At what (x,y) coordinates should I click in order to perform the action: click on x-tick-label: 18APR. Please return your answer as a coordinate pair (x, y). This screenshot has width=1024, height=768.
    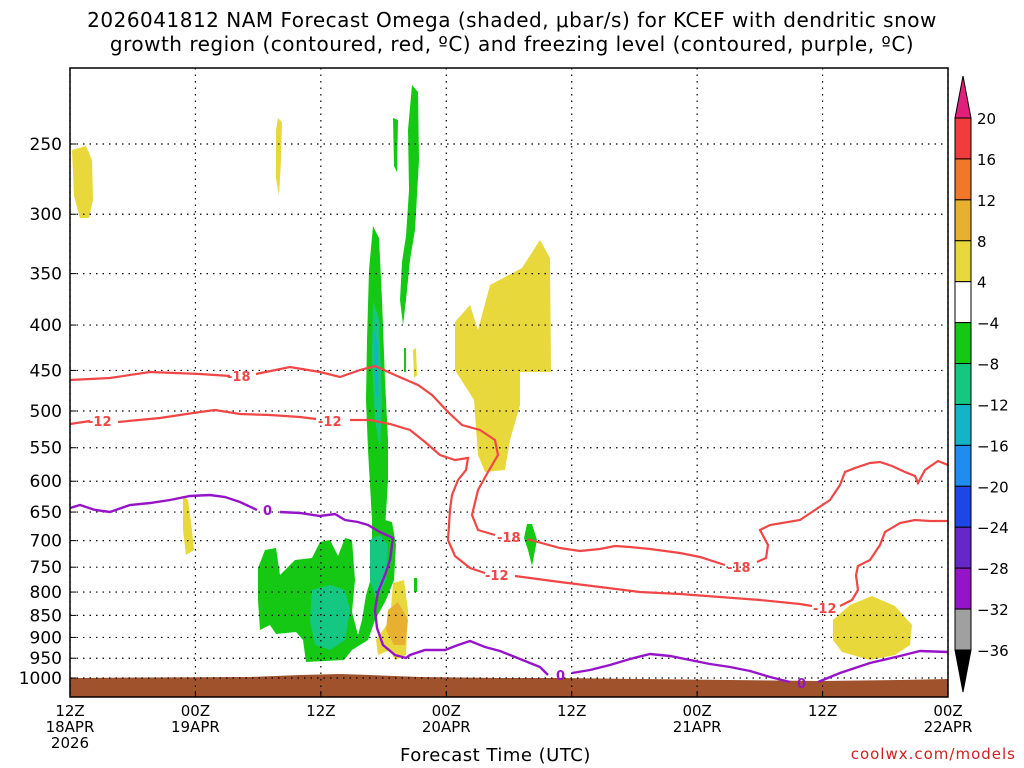
    Looking at the image, I should click on (70, 727).